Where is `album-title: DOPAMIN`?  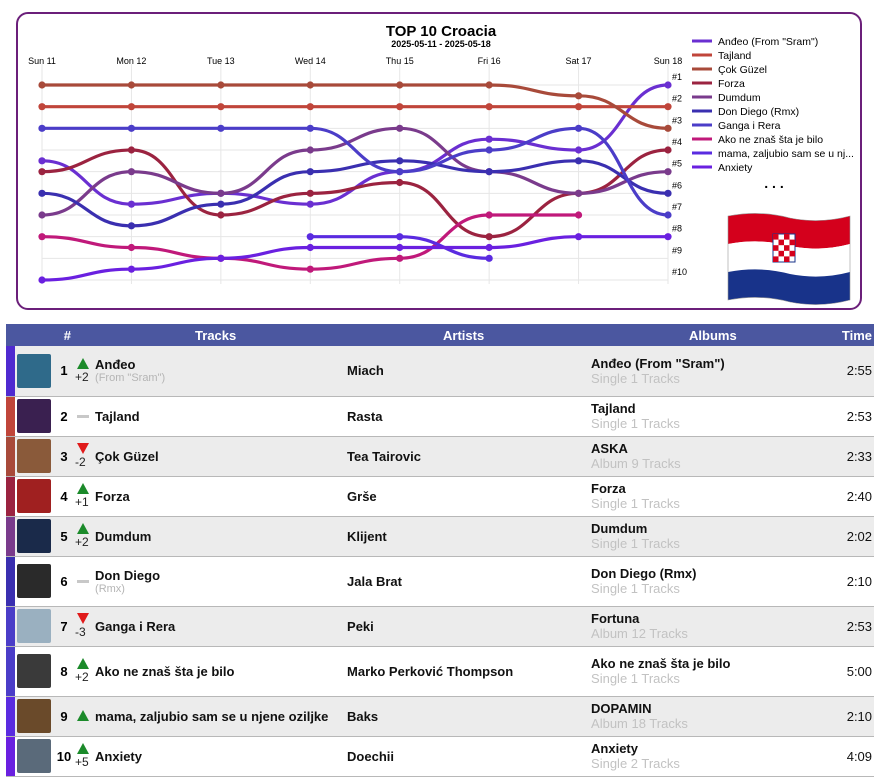 album-title: DOPAMIN is located at coordinates (621, 708).